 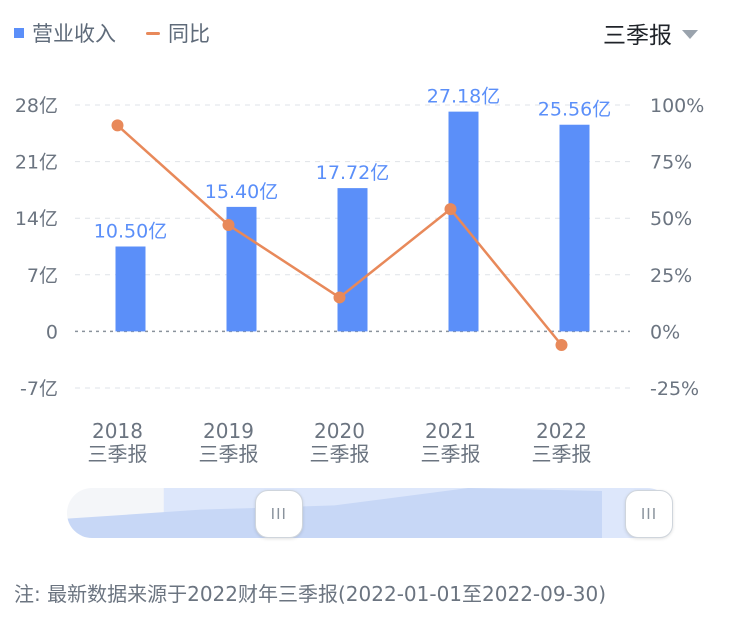 What do you see at coordinates (665, 332) in the screenshot?
I see `y-right-tick-label: 0%` at bounding box center [665, 332].